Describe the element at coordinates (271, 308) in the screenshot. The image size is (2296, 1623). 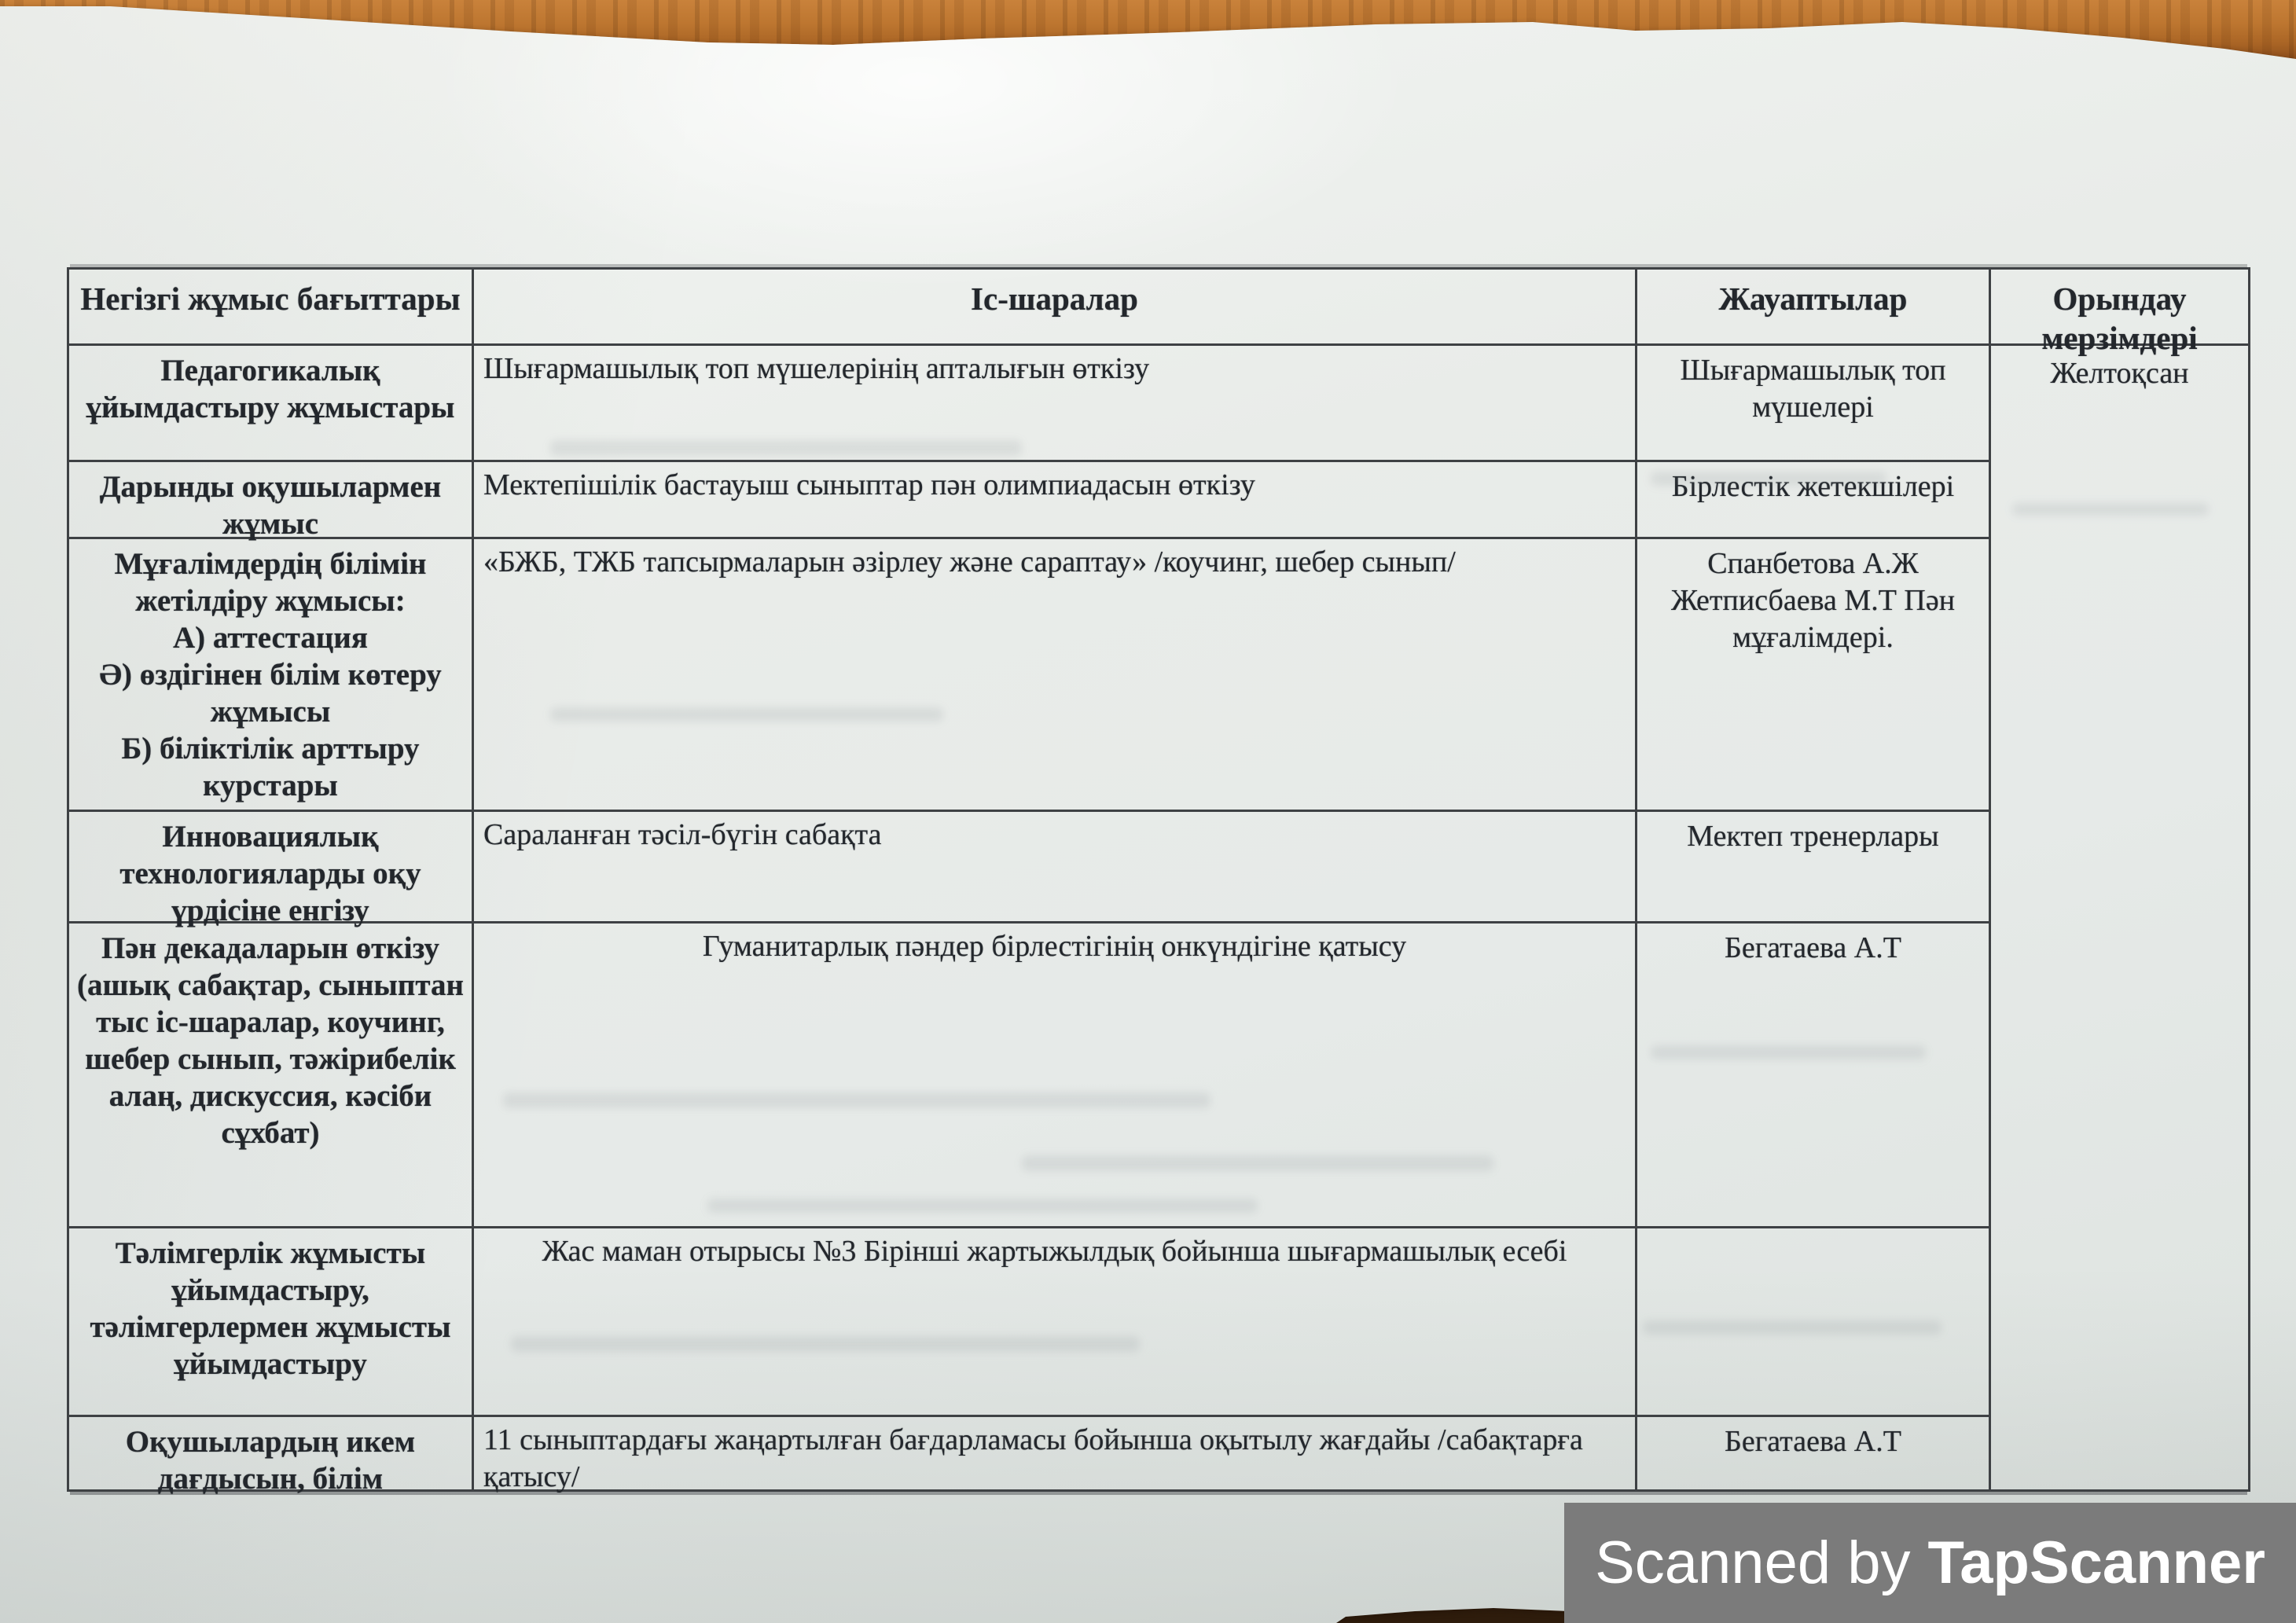
I see `column-header-directions: Негізгі жұмыс бағыттары` at that location.